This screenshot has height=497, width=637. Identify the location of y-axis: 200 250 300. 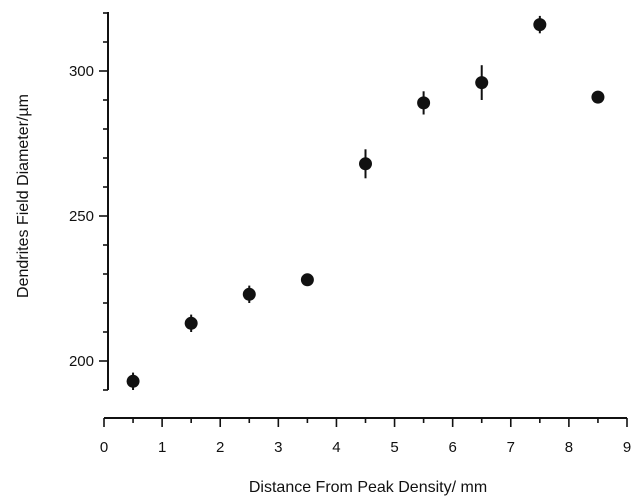
(89, 201).